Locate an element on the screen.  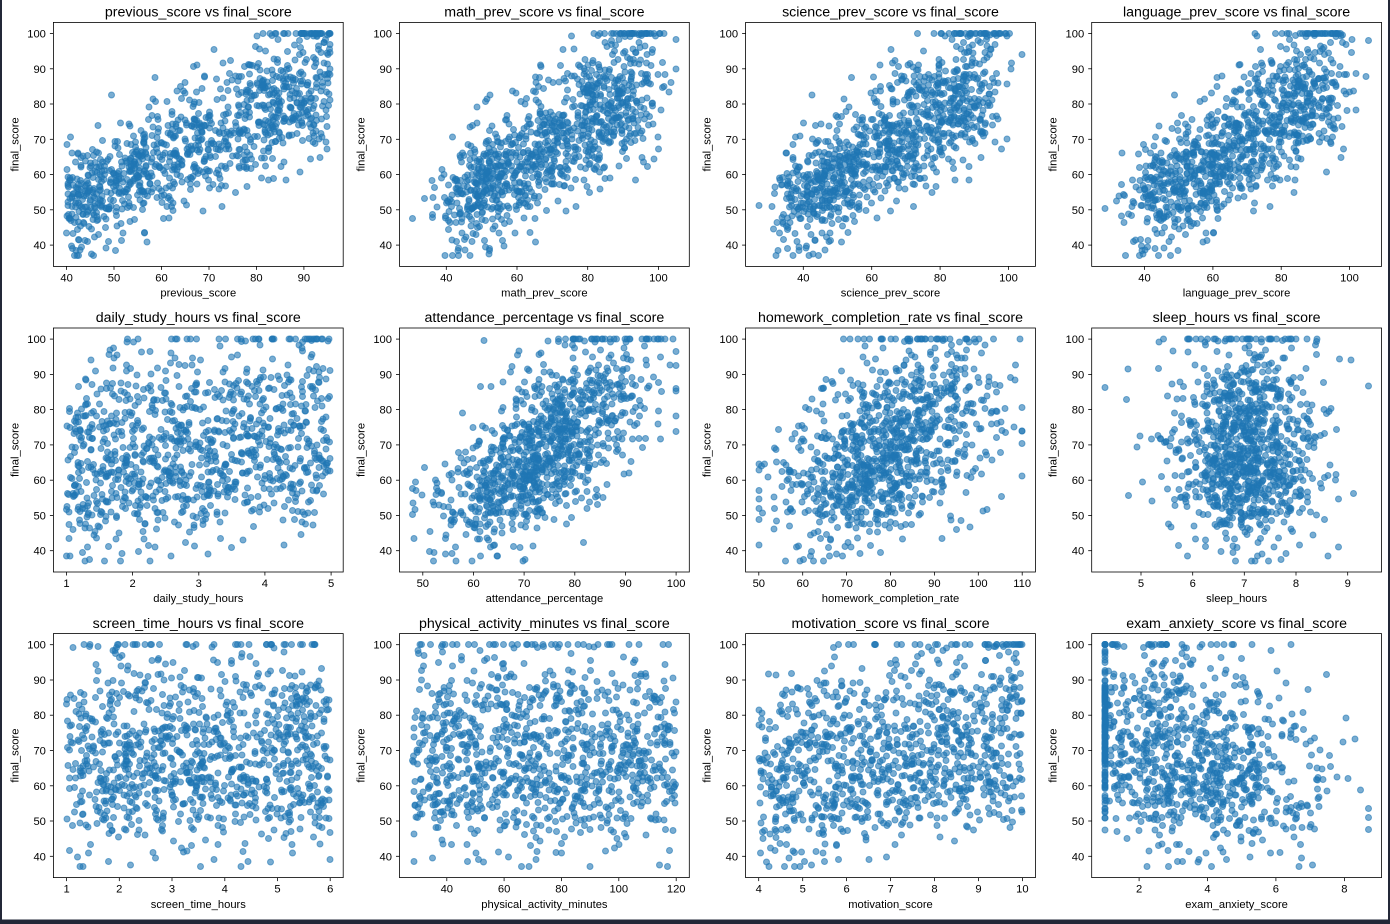
svg-text: science_prev_score is located at coordinates (891, 294).